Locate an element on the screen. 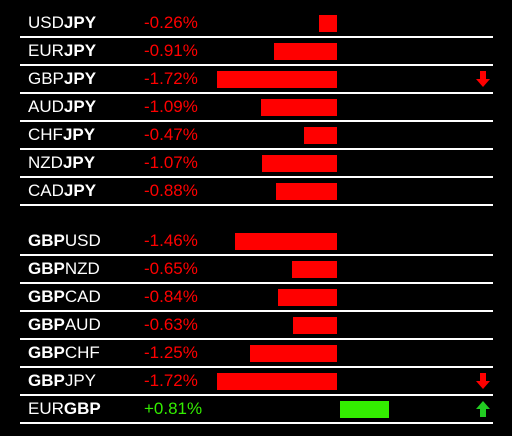 Image resolution: width=512 pixels, height=436 pixels. percent-change: -1.25% is located at coordinates (171, 352).